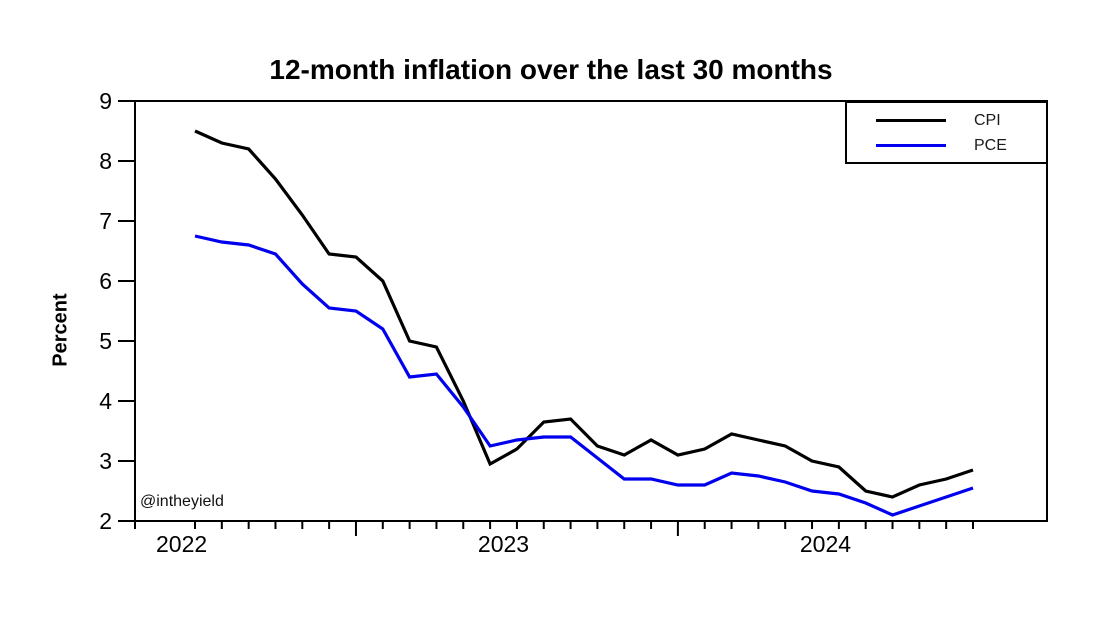  I want to click on legend-label-cpi: CPI, so click(987, 120).